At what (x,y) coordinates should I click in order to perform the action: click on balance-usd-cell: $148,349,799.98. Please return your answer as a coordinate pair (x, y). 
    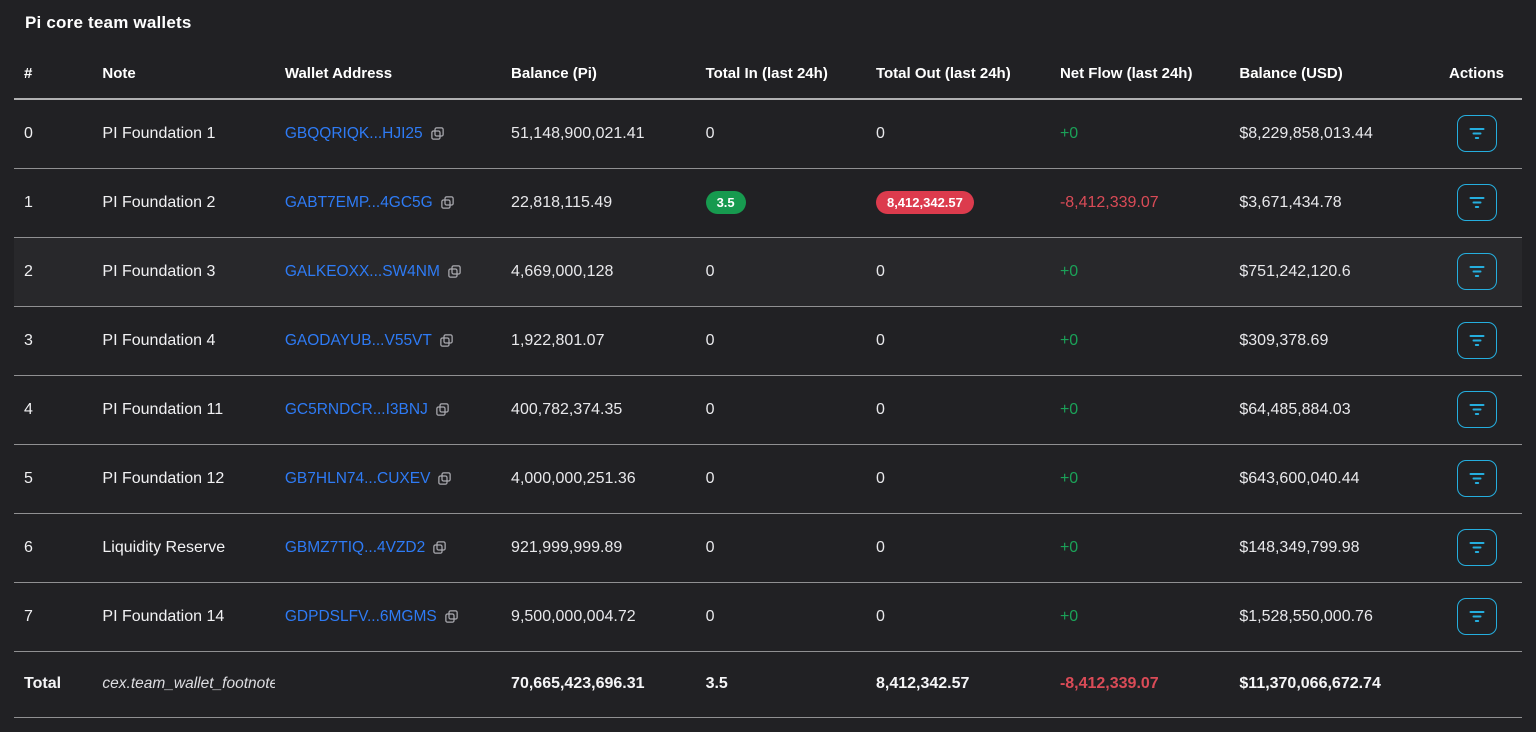
    Looking at the image, I should click on (1332, 548).